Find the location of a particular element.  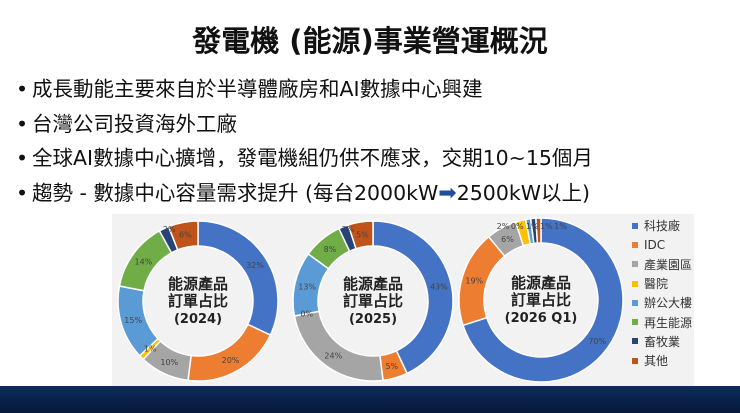

legend-label: 再生能源 is located at coordinates (668, 322).